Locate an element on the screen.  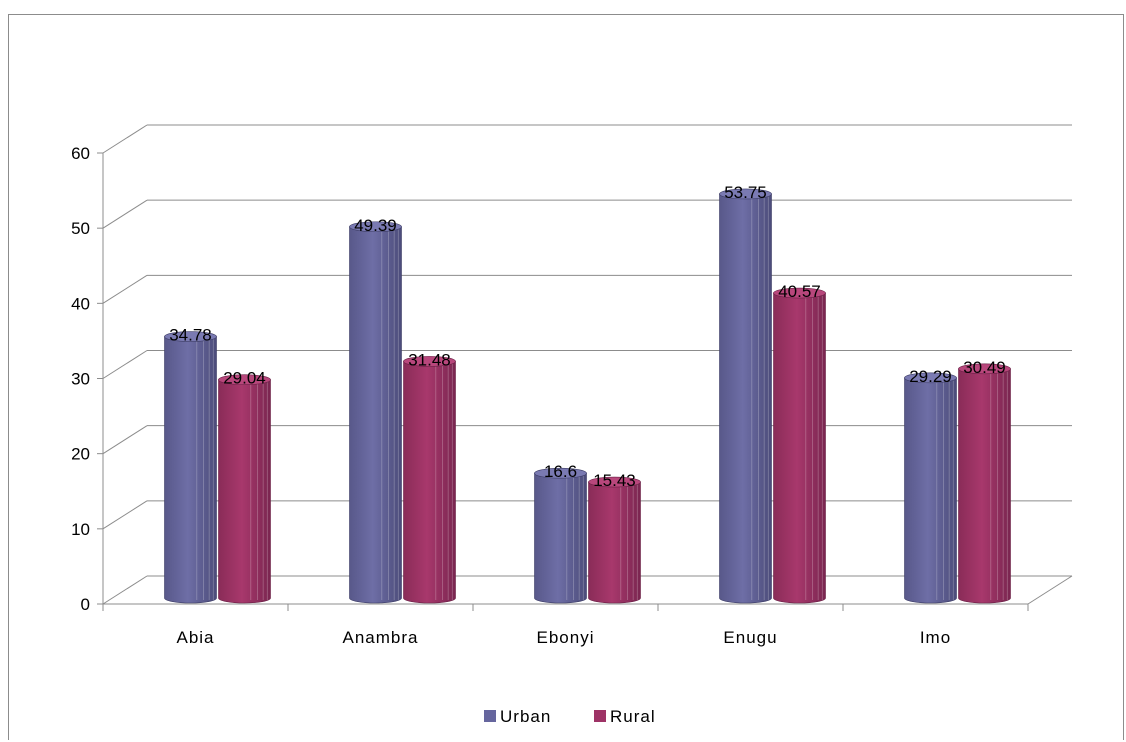
bar-rural-ebonyi is located at coordinates (614, 540).